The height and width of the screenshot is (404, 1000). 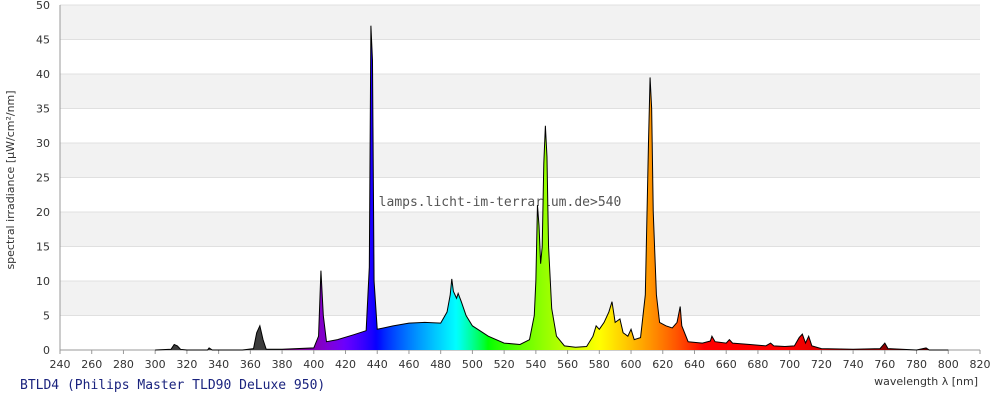 What do you see at coordinates (345, 364) in the screenshot?
I see `x-tick-label: 420` at bounding box center [345, 364].